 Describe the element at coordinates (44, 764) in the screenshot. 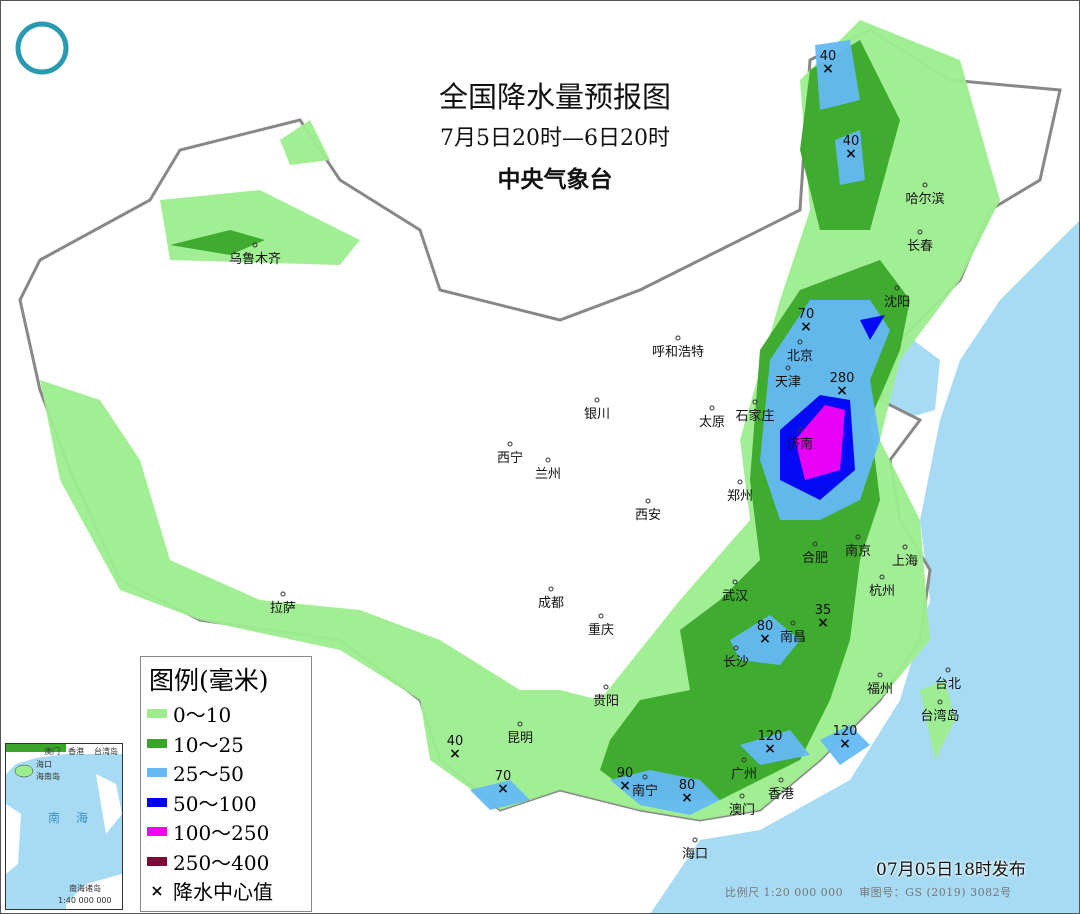

I see `inset-label: 海口` at that location.